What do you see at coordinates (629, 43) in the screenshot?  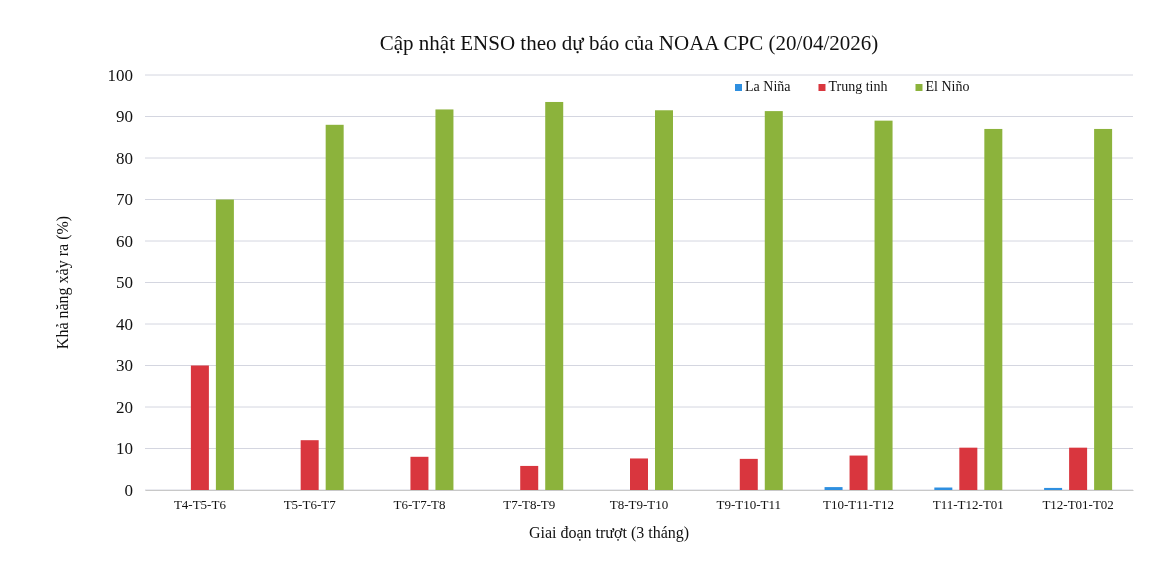 I see `chart-title: Cập nhật ENSO theo dự báo của NOAA CPC (20/04/2026)` at bounding box center [629, 43].